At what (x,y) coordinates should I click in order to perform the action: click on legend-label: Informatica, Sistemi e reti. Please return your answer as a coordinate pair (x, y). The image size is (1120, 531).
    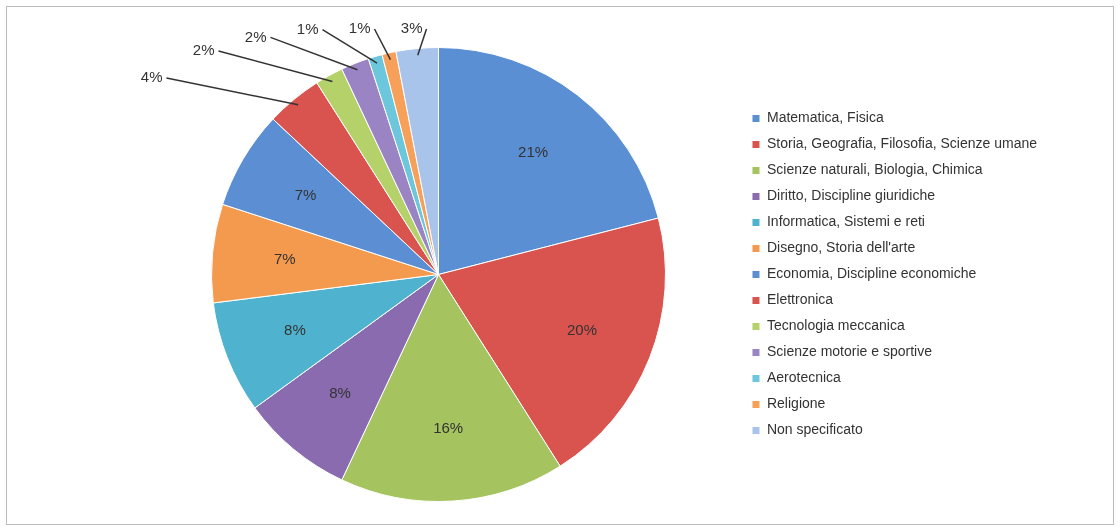
    Looking at the image, I should click on (845, 221).